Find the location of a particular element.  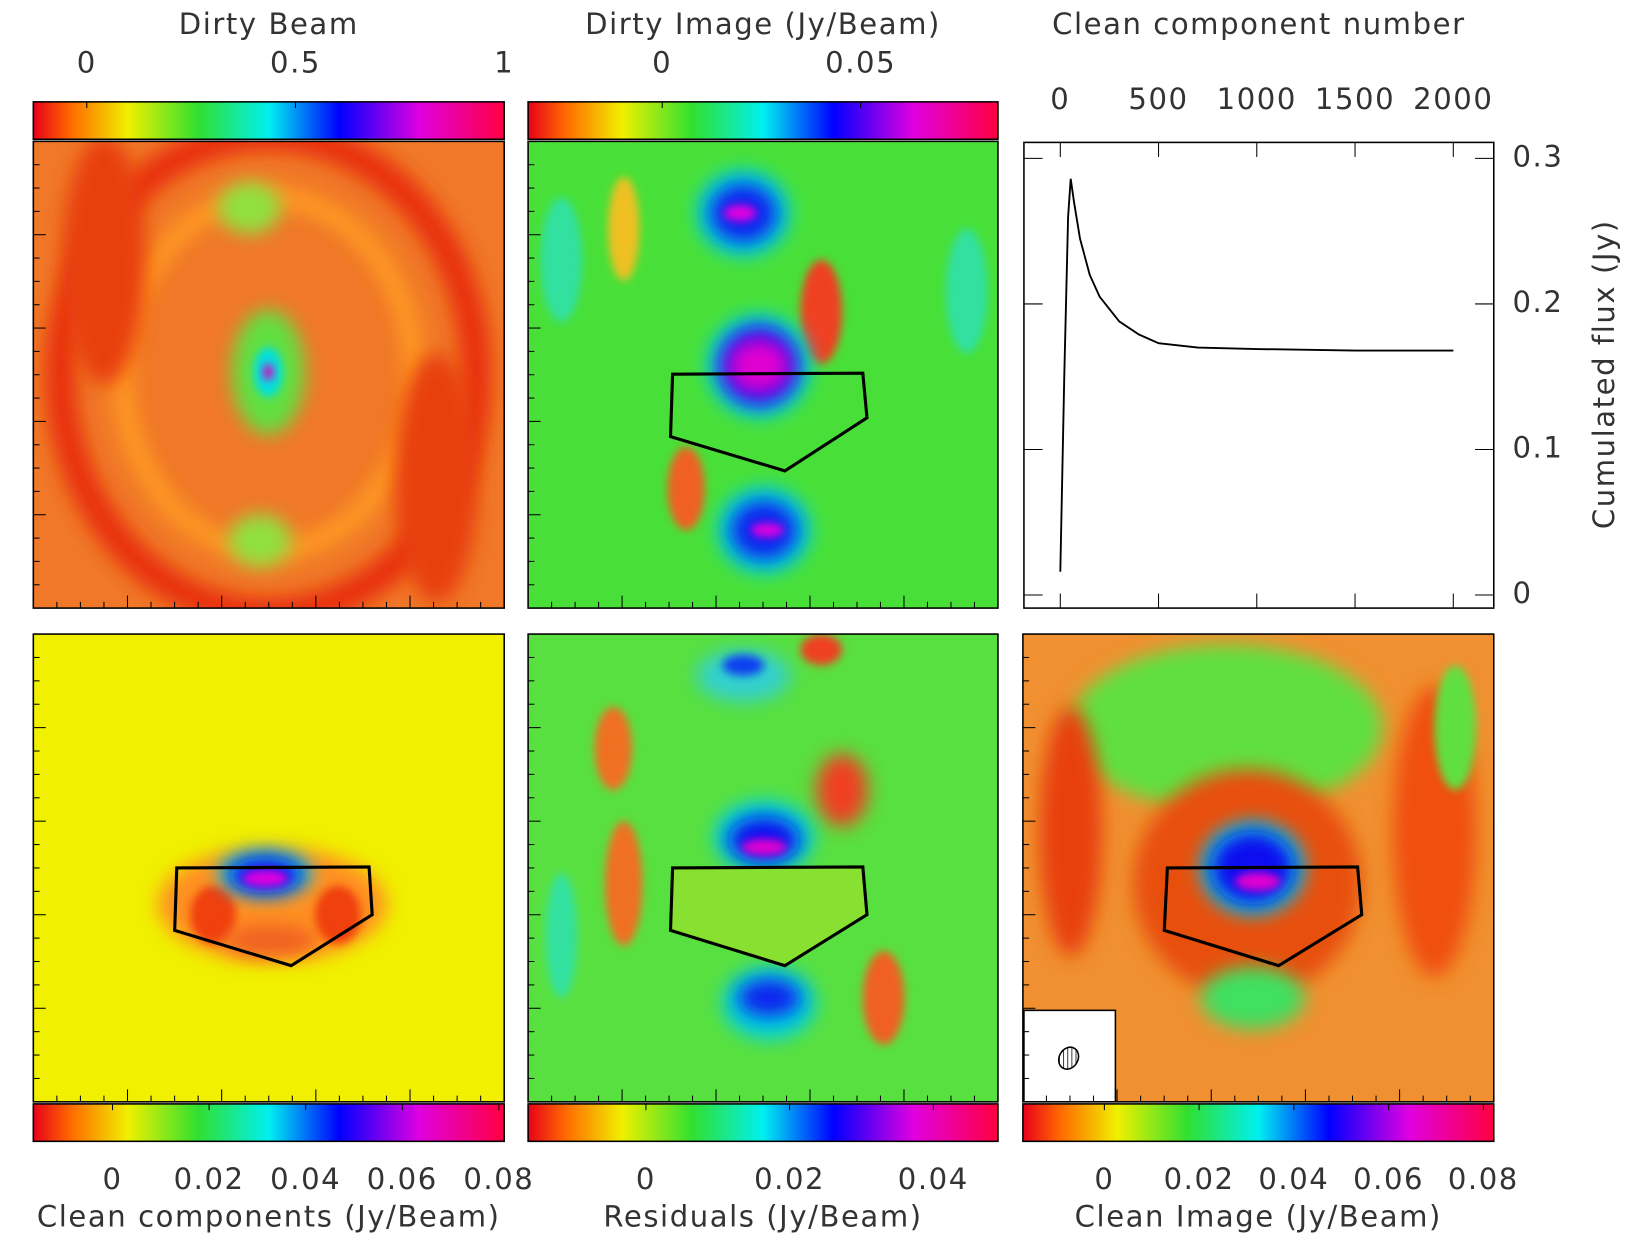

y-tick-label: 0.2 is located at coordinates (1537, 302).